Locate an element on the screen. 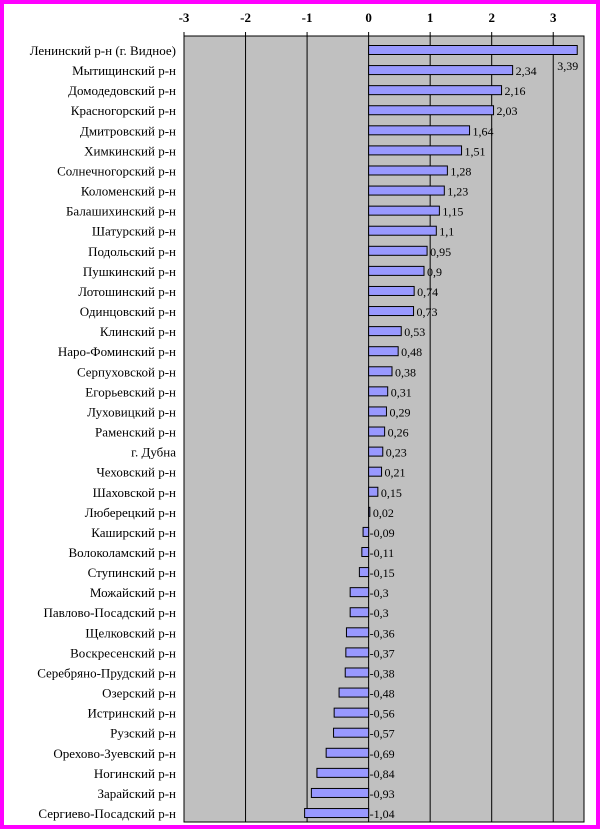  data-label: -0,93 is located at coordinates (382, 794).